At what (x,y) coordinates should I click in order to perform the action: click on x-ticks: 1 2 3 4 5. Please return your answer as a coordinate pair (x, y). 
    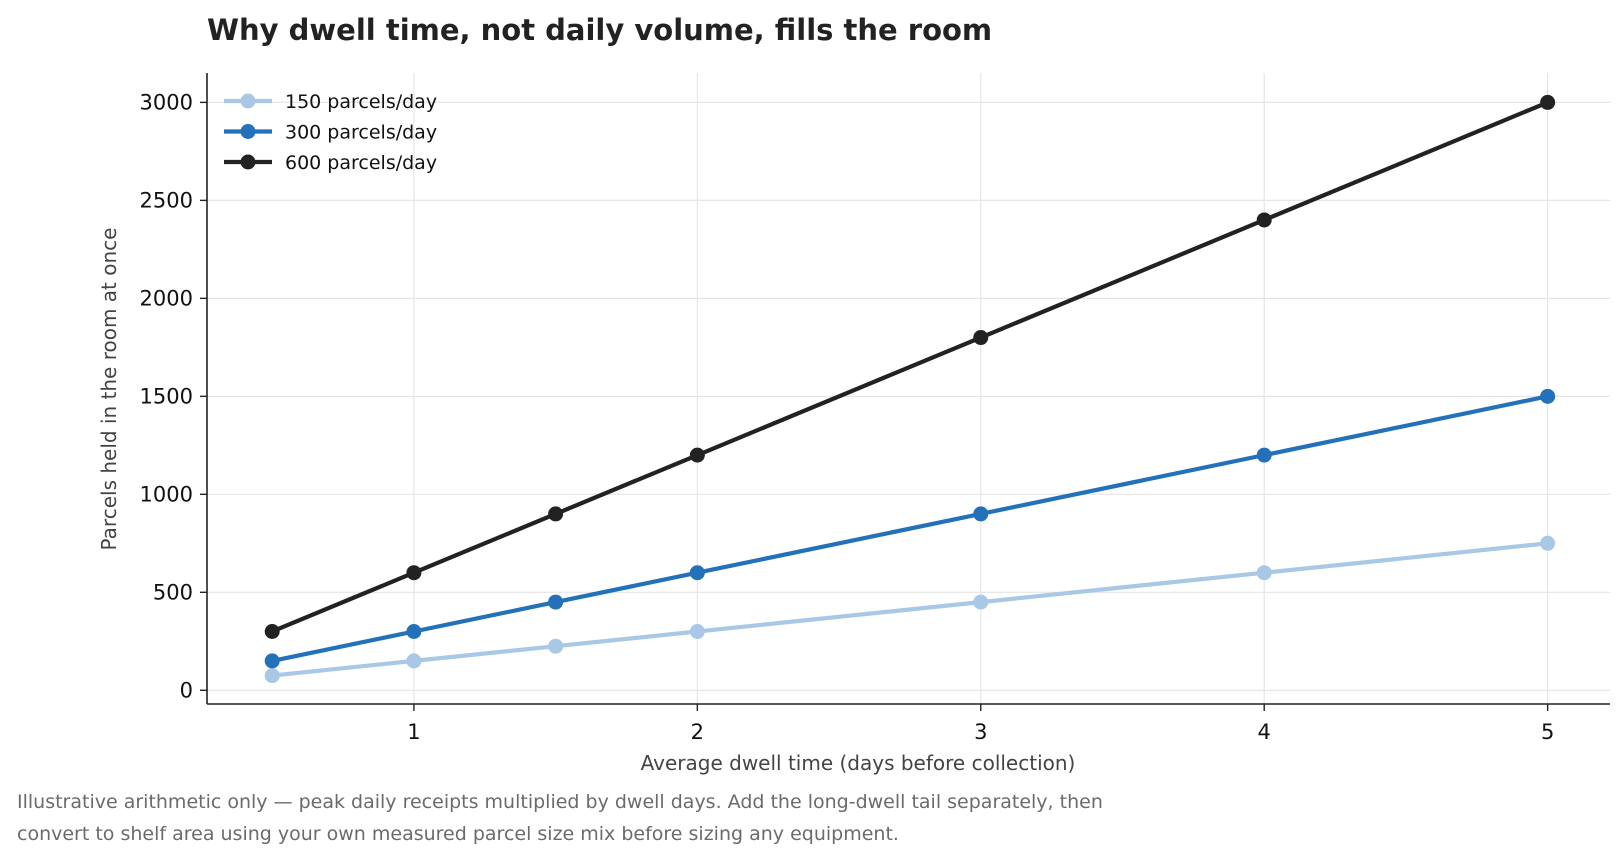
    Looking at the image, I should click on (980, 724).